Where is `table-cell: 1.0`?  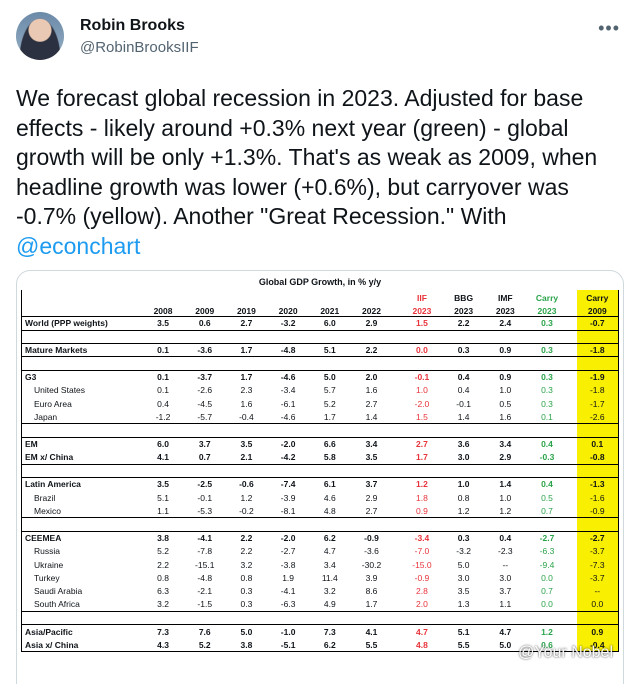
table-cell: 1.0 is located at coordinates (422, 390).